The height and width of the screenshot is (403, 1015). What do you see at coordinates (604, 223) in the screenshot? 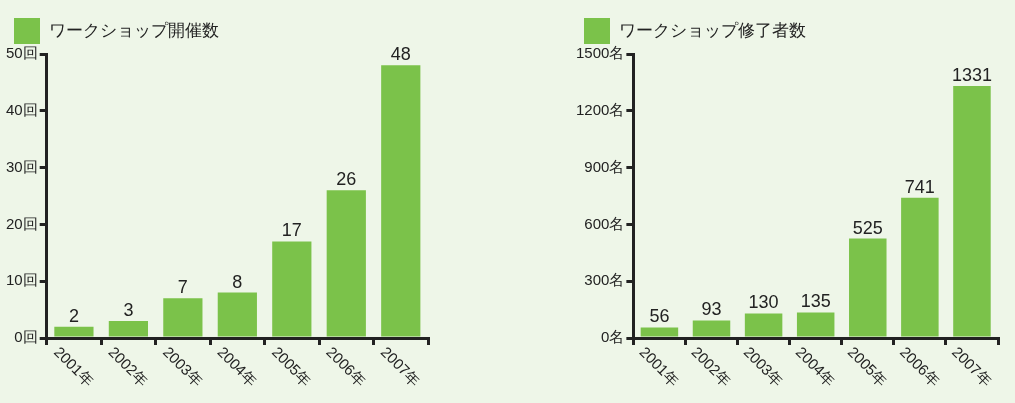
I see `y-tick-label: 600名` at bounding box center [604, 223].